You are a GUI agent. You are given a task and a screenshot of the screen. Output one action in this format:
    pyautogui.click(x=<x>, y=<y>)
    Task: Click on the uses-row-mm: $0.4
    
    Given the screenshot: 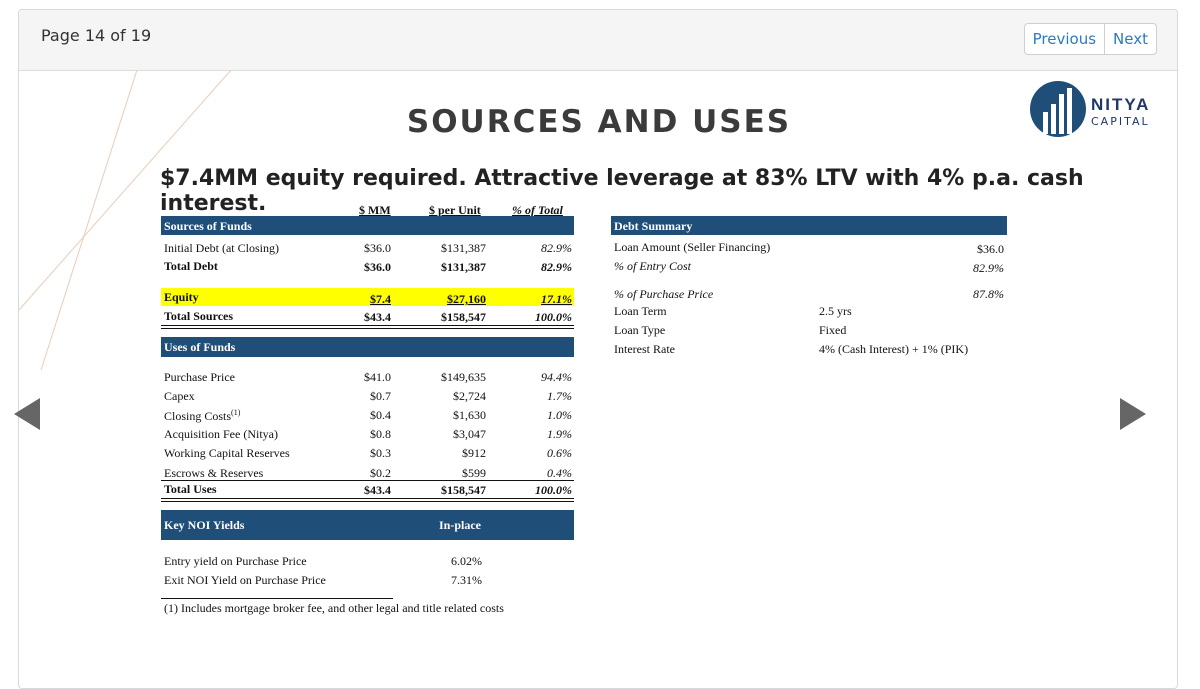 What is the action you would take?
    pyautogui.click(x=380, y=415)
    